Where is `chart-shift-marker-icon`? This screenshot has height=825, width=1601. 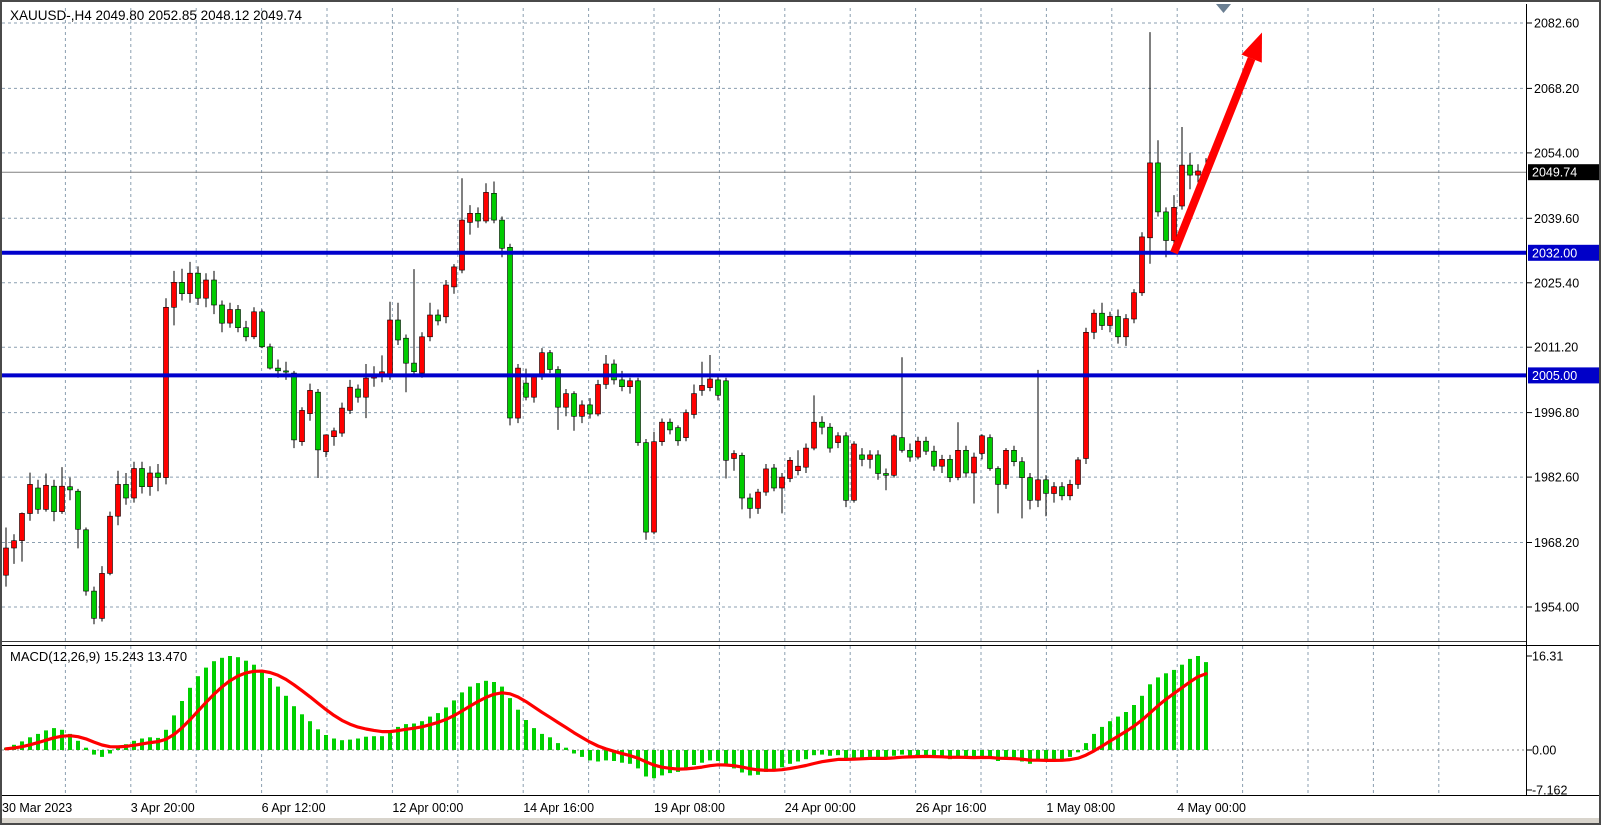 chart-shift-marker-icon is located at coordinates (1223, 8).